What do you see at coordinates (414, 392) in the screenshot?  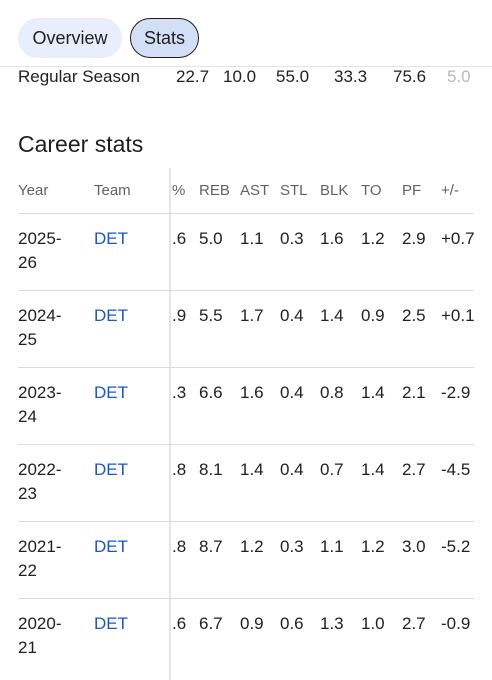 I see `stat-cell: 2.1` at bounding box center [414, 392].